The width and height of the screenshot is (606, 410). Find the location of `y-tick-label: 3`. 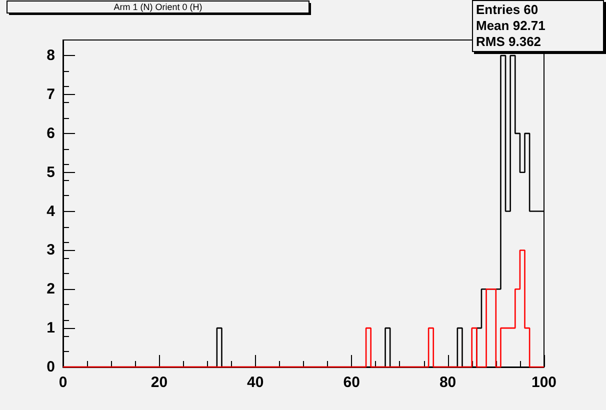

y-tick-label: 3 is located at coordinates (50, 250).